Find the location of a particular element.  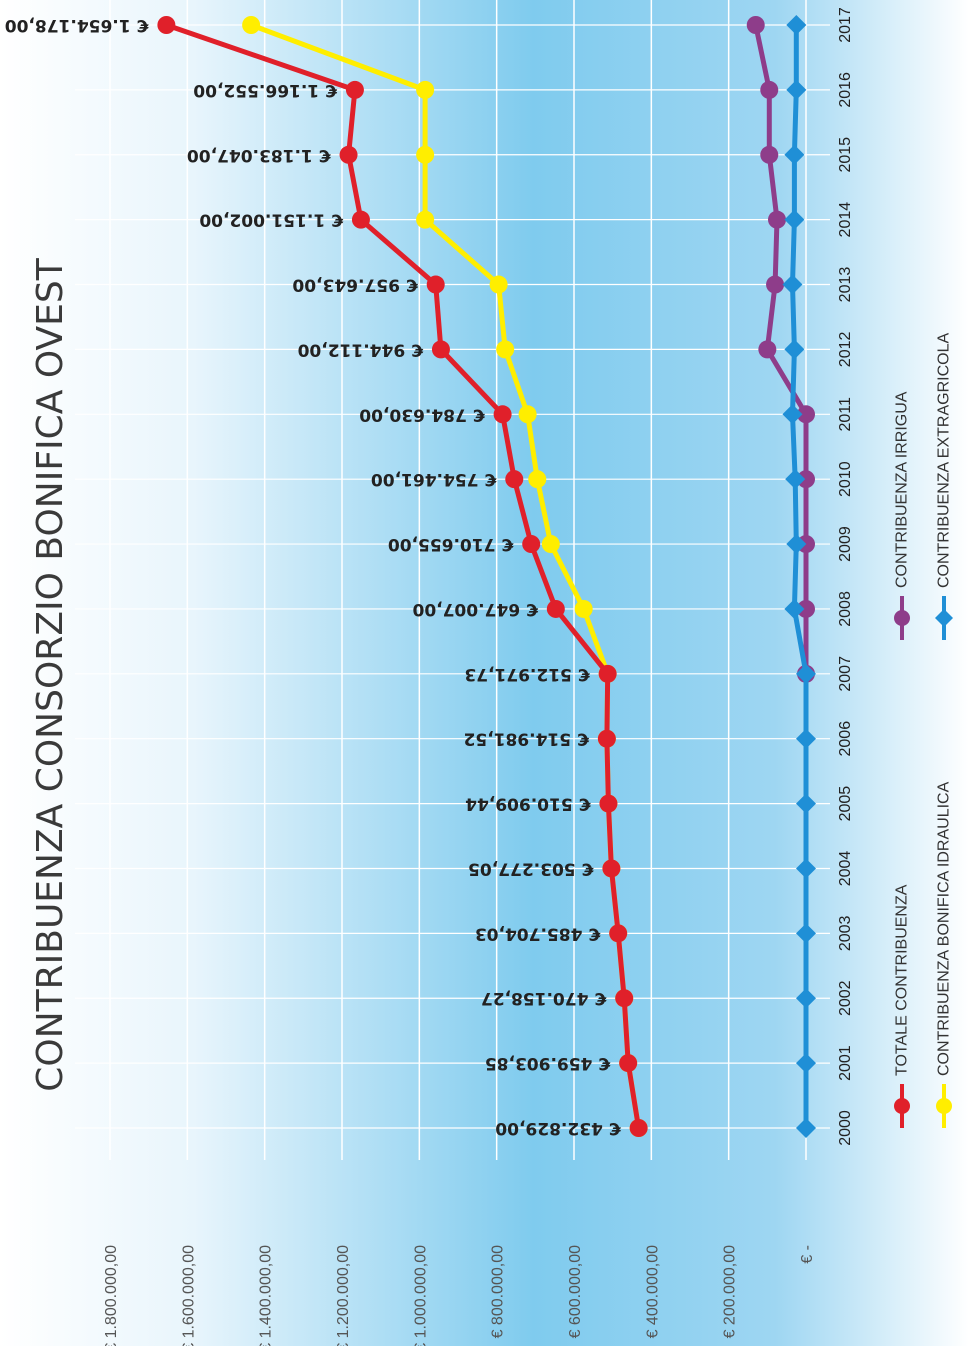

year-tick-label: 2001 is located at coordinates (845, 1063).